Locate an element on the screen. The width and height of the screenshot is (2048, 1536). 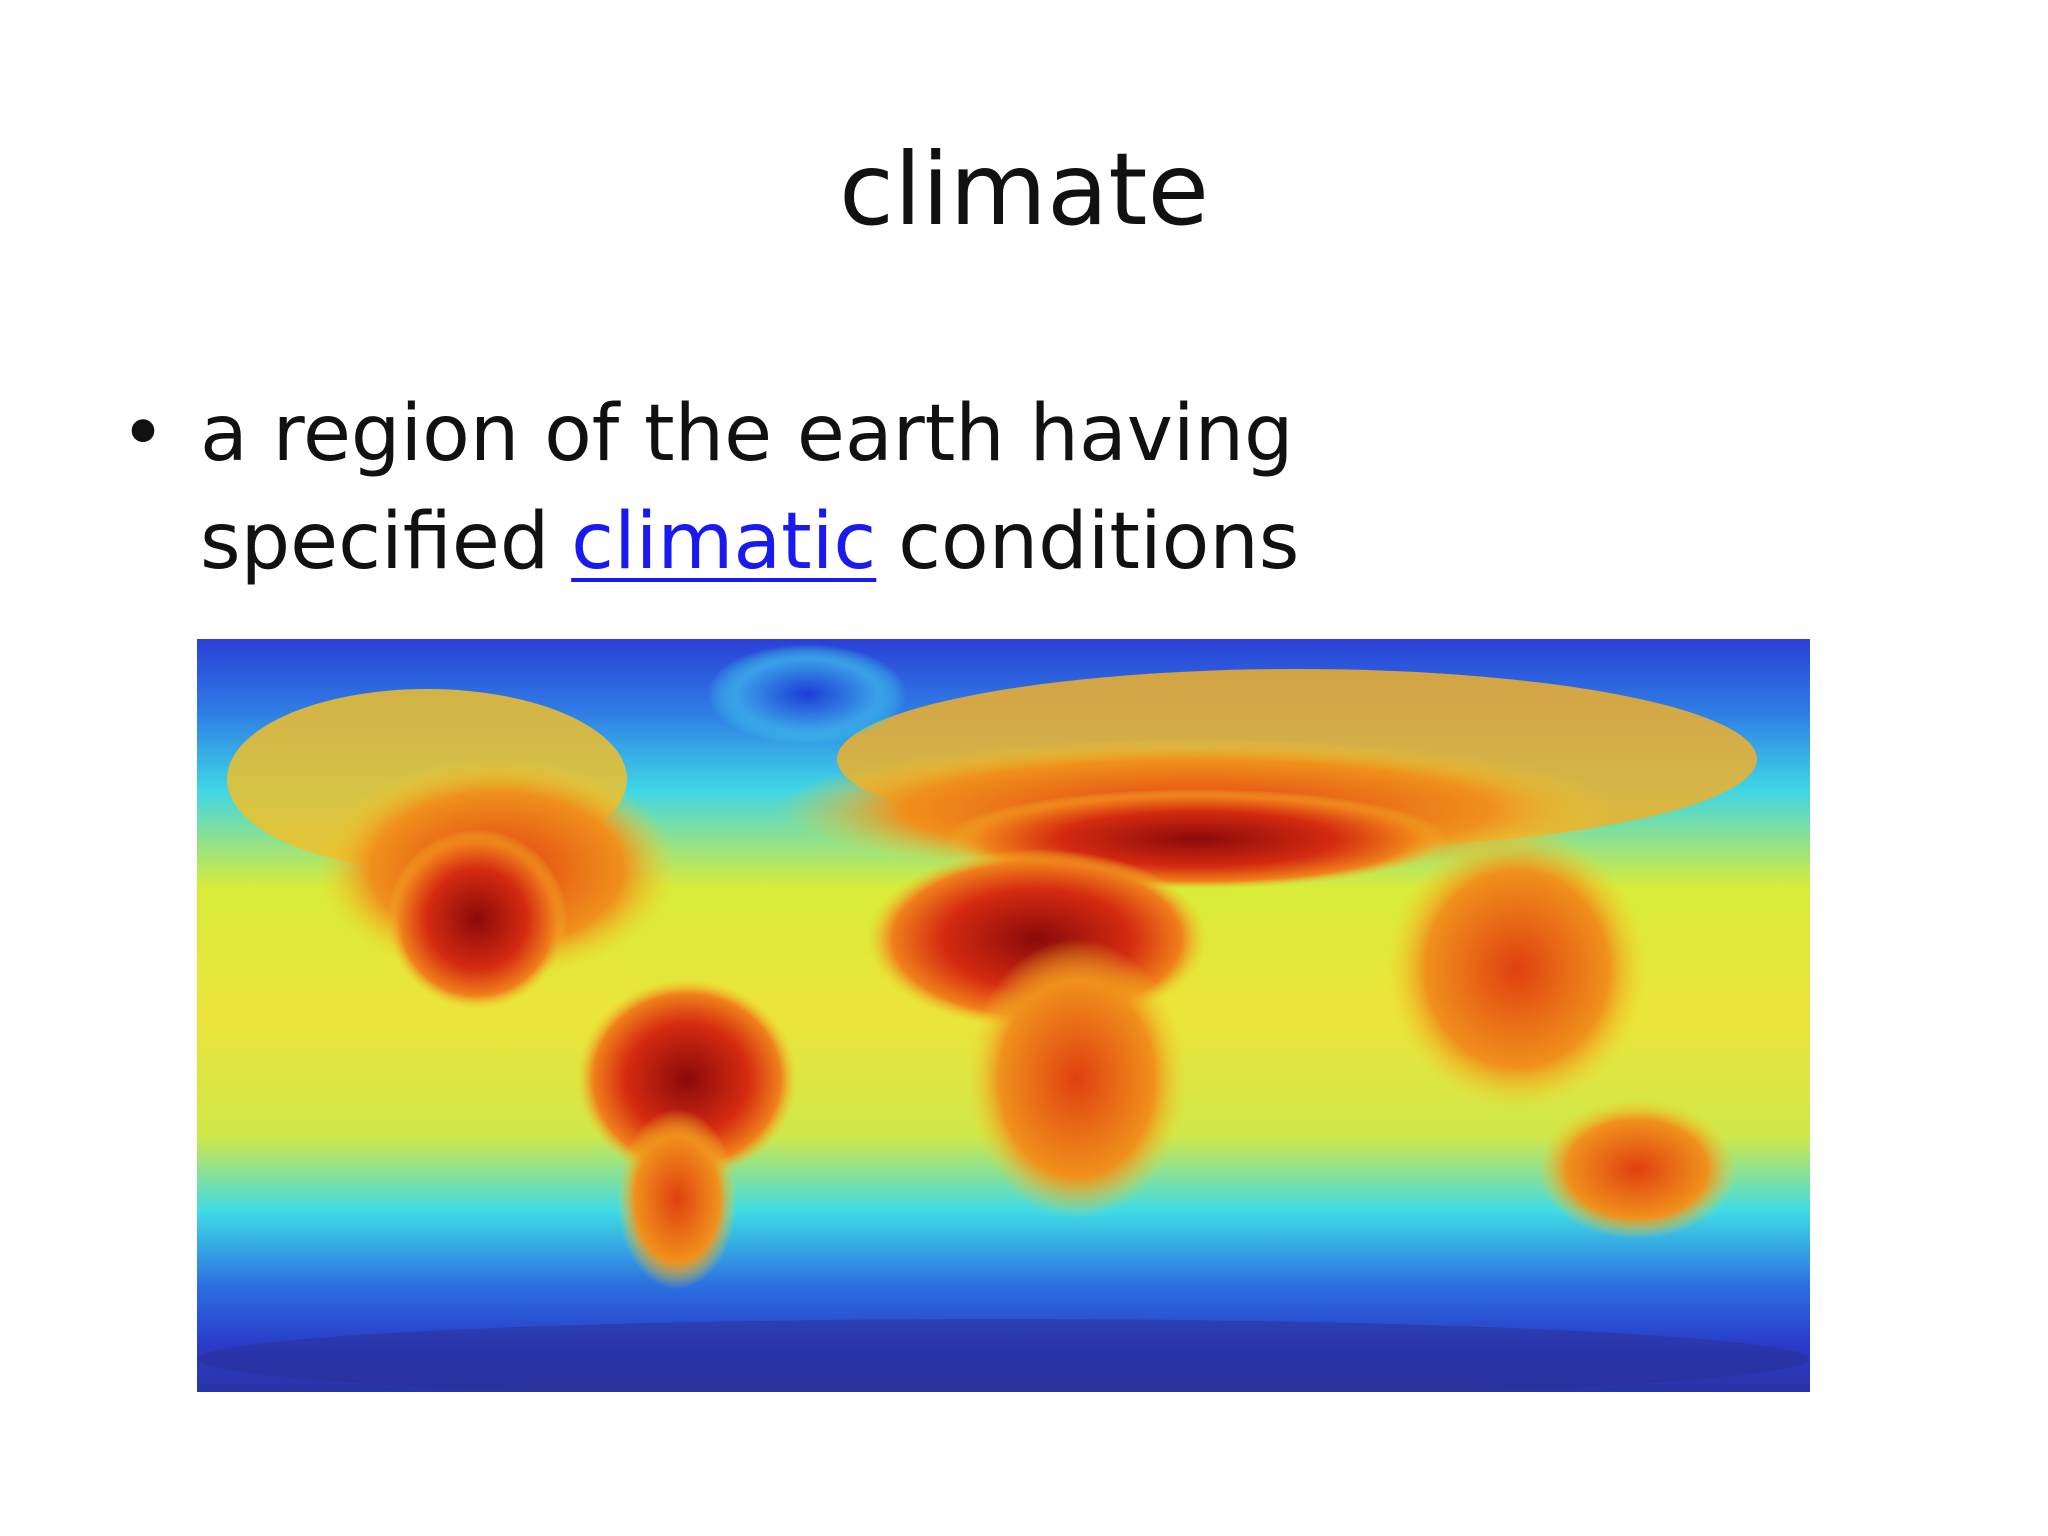
text: specified is located at coordinates (375, 542).